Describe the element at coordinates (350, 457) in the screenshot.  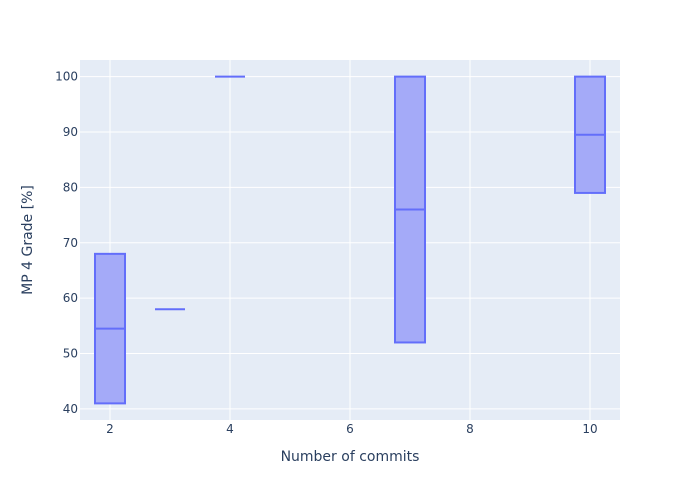
I see `x-axis-title: Number of commits` at that location.